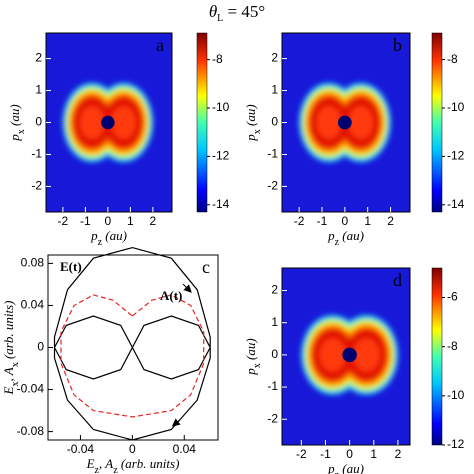  I want to click on label-part: θ, so click(213, 11).